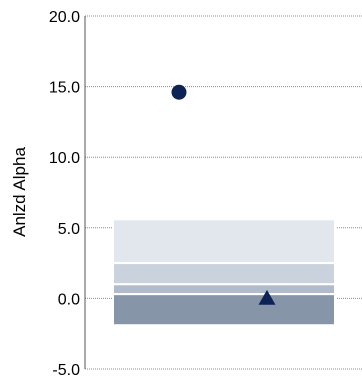  What do you see at coordinates (64, 194) in the screenshot?
I see `y-tick-labels: 20.0 15.0 10.0 5.0 0.0 -5.0` at bounding box center [64, 194].